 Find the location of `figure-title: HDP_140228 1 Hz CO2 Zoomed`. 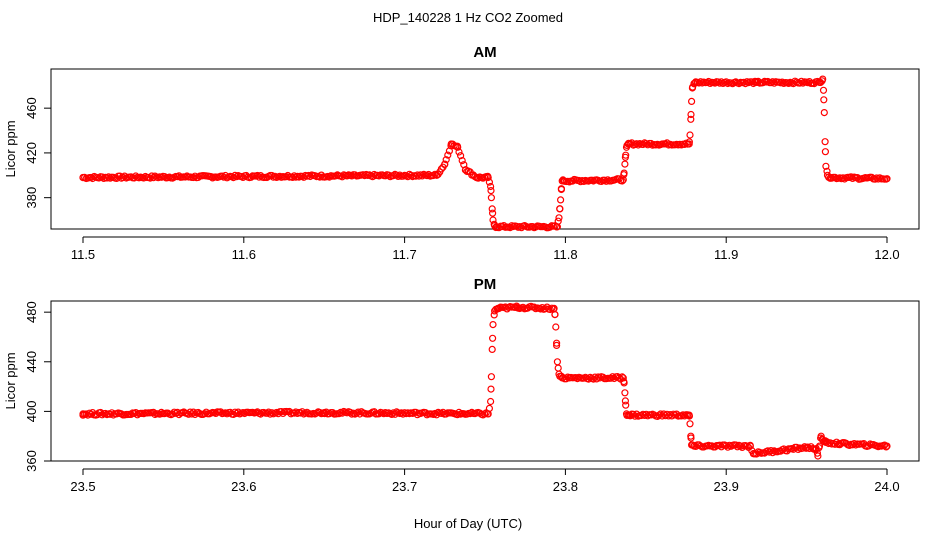

figure-title: HDP_140228 1 Hz CO2 Zoomed is located at coordinates (468, 17).